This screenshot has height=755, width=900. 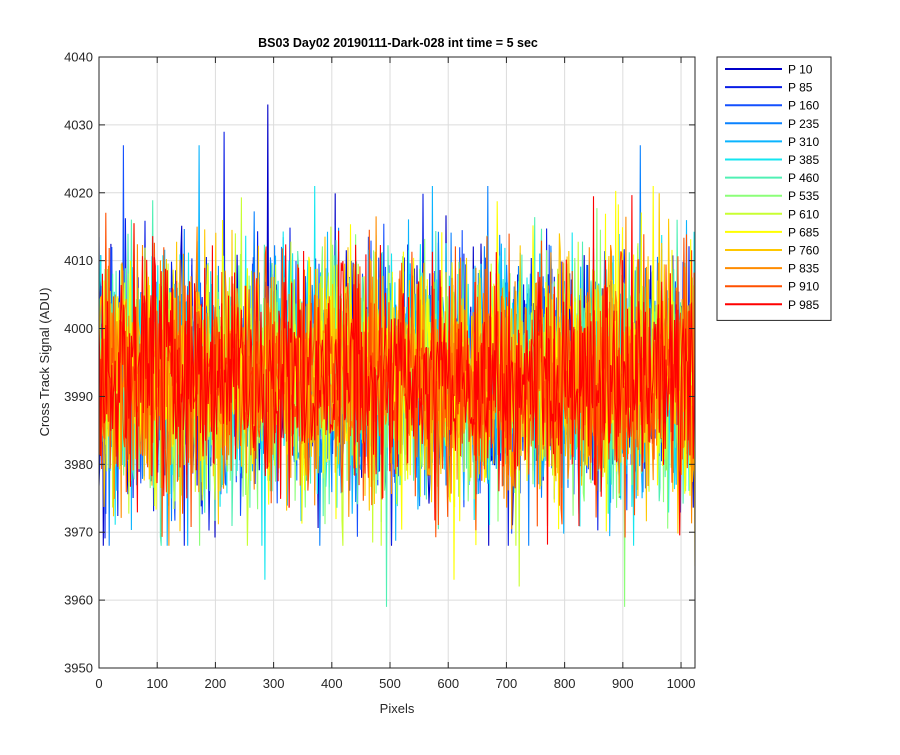 What do you see at coordinates (803, 232) in the screenshot?
I see `legend-label: P 685` at bounding box center [803, 232].